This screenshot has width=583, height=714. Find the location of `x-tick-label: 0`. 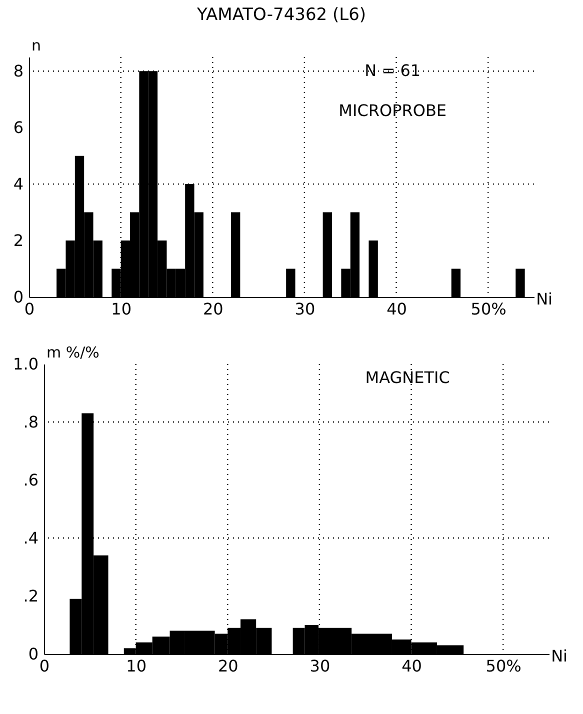

x-tick-label: 0 is located at coordinates (44, 666).